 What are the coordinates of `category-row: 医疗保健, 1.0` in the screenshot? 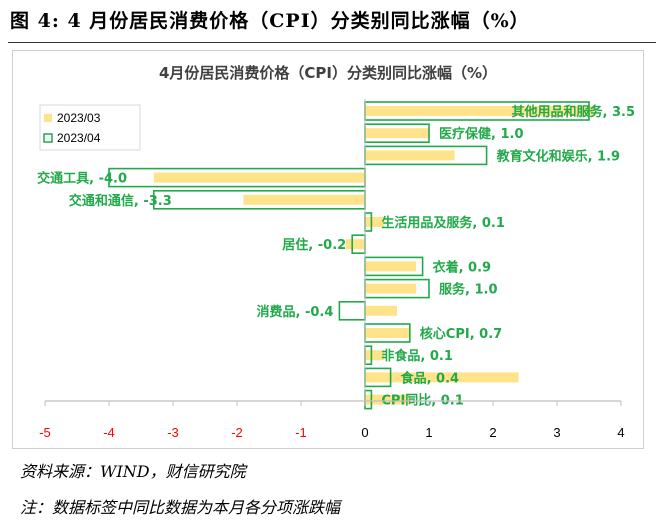 It's located at (444, 133).